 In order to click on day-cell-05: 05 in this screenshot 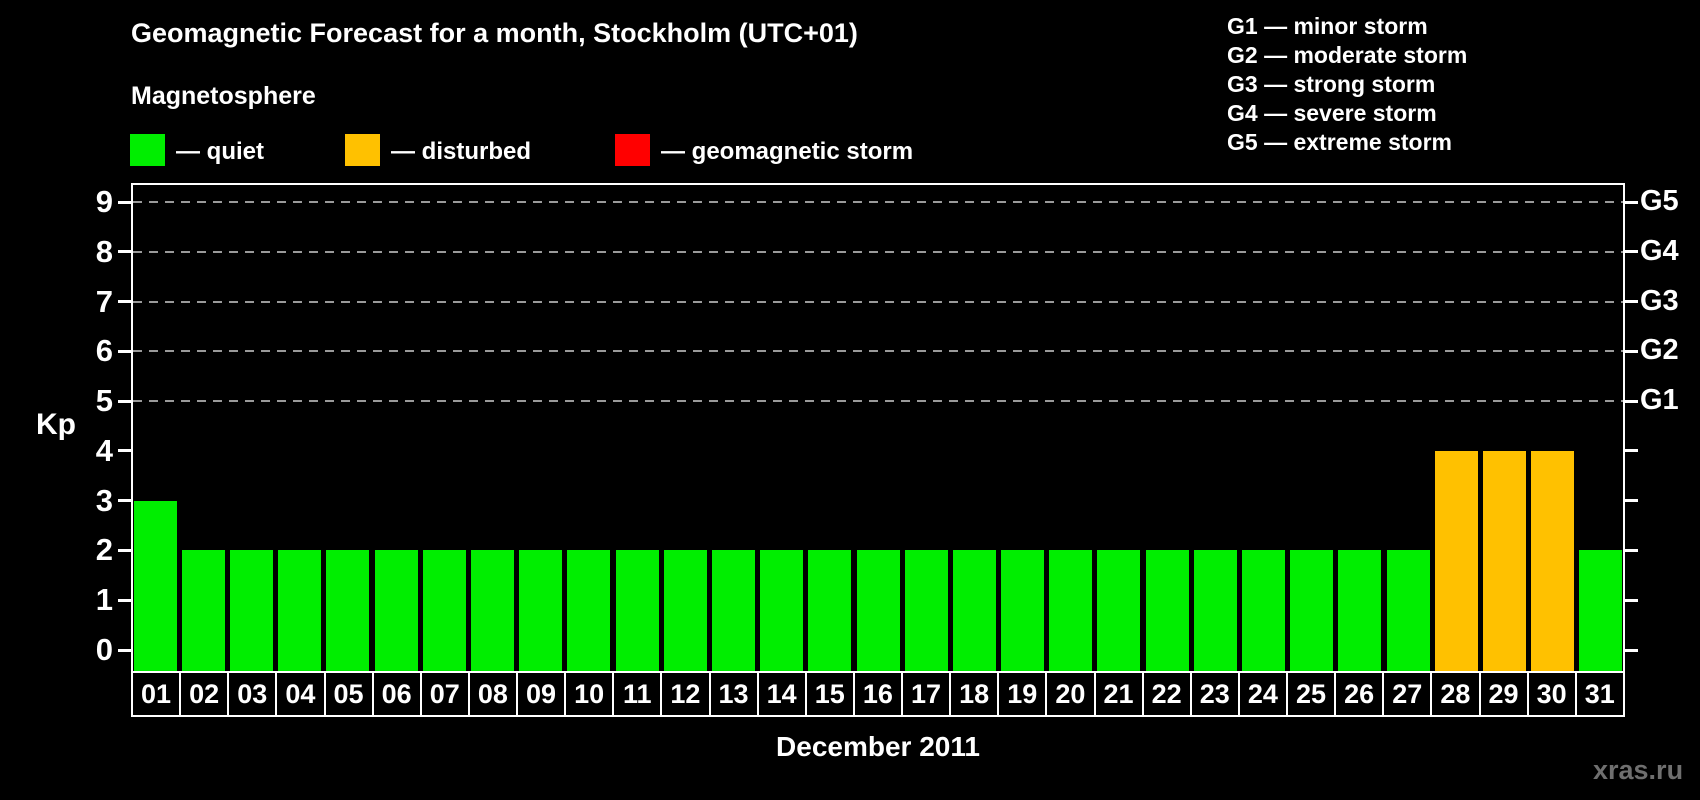, I will do `click(348, 694)`.